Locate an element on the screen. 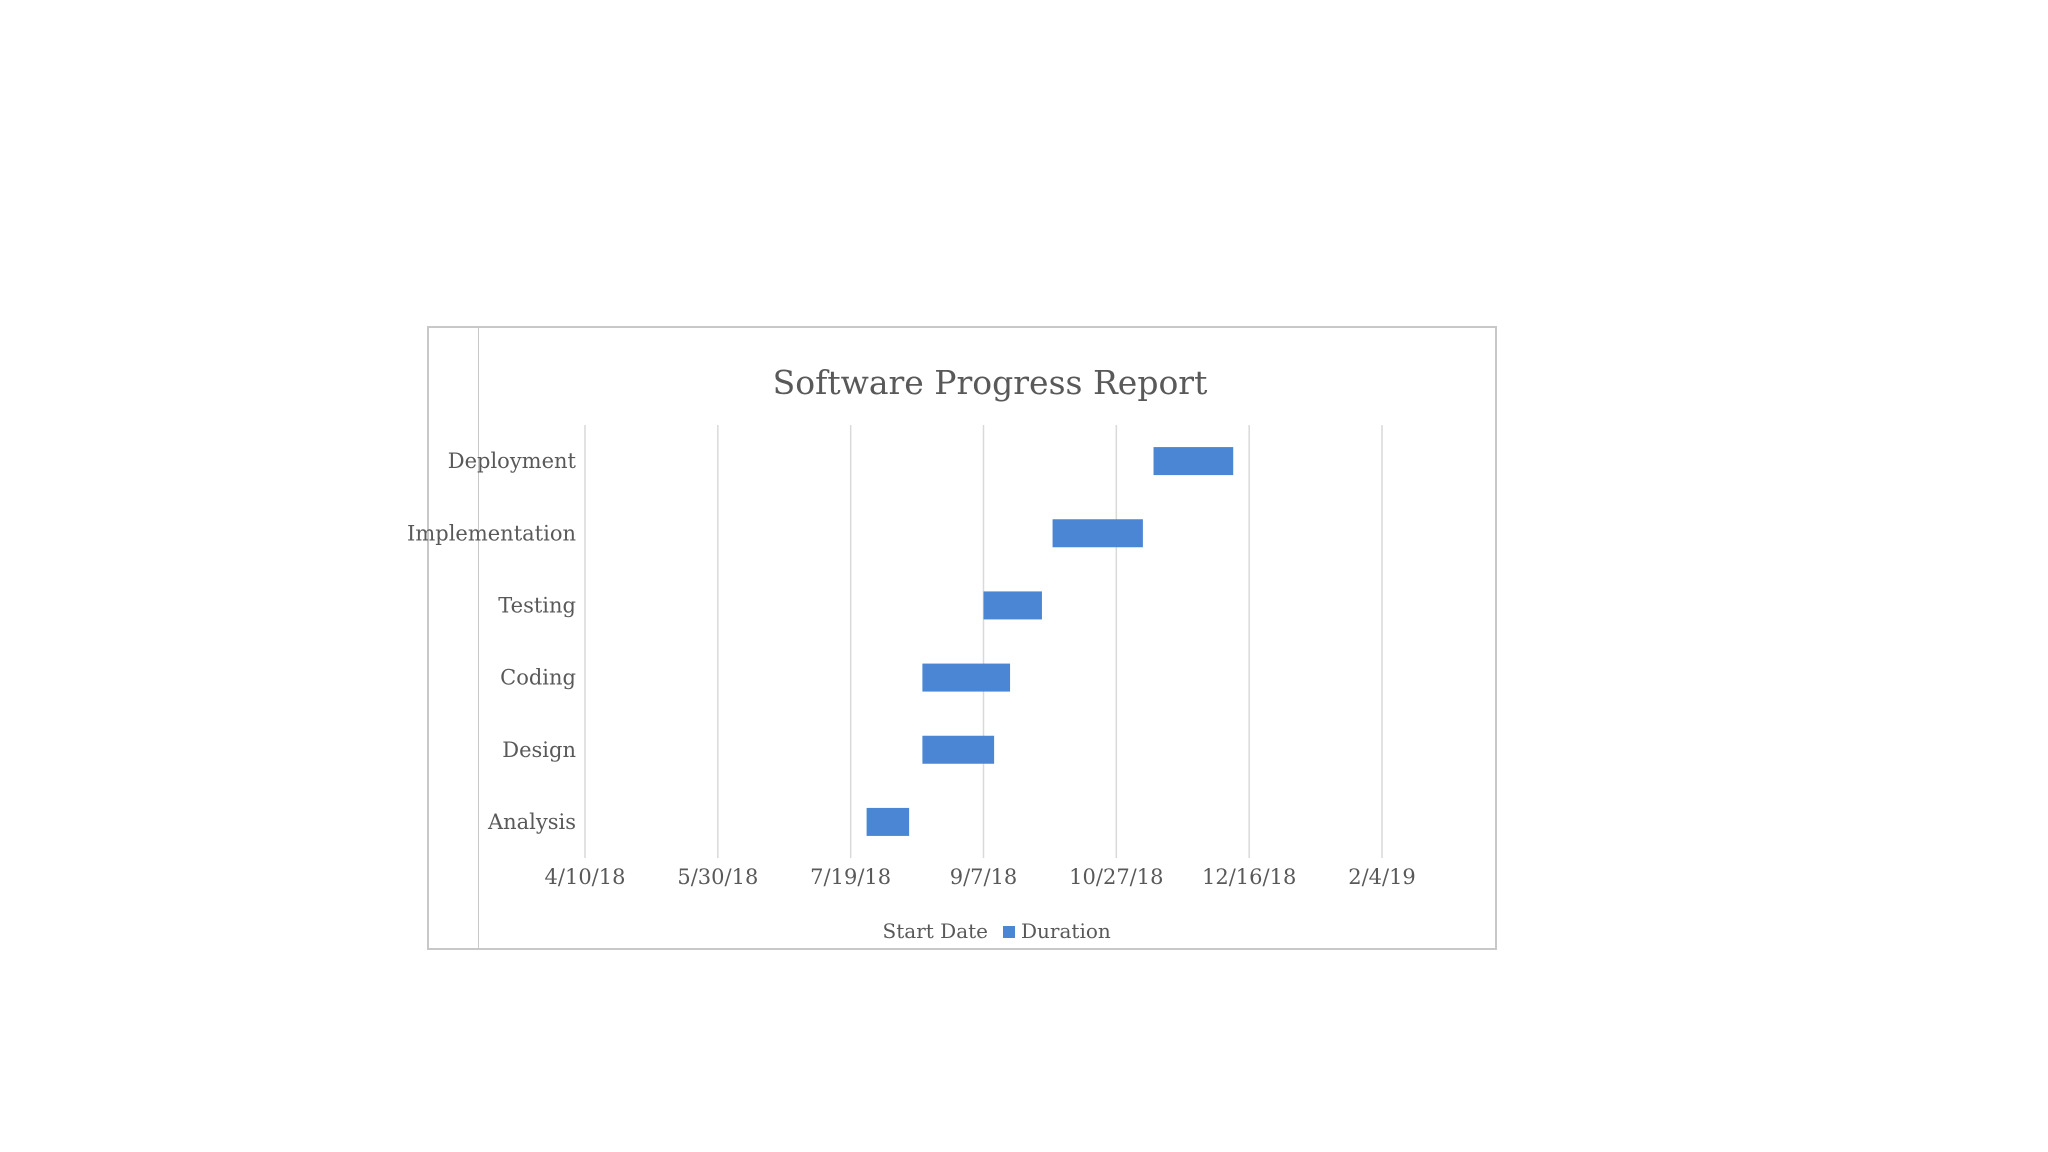 The height and width of the screenshot is (1152, 2048). bar-duration-testing is located at coordinates (1012, 605).